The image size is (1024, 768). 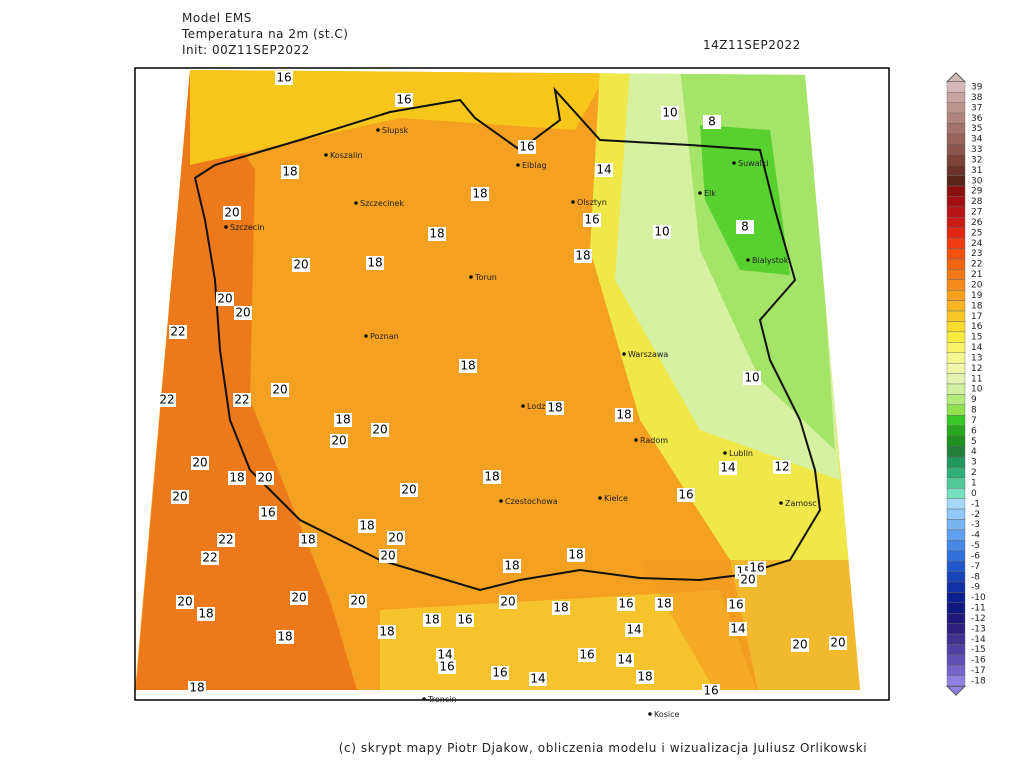 What do you see at coordinates (977, 98) in the screenshot?
I see `colorbar-label: 38` at bounding box center [977, 98].